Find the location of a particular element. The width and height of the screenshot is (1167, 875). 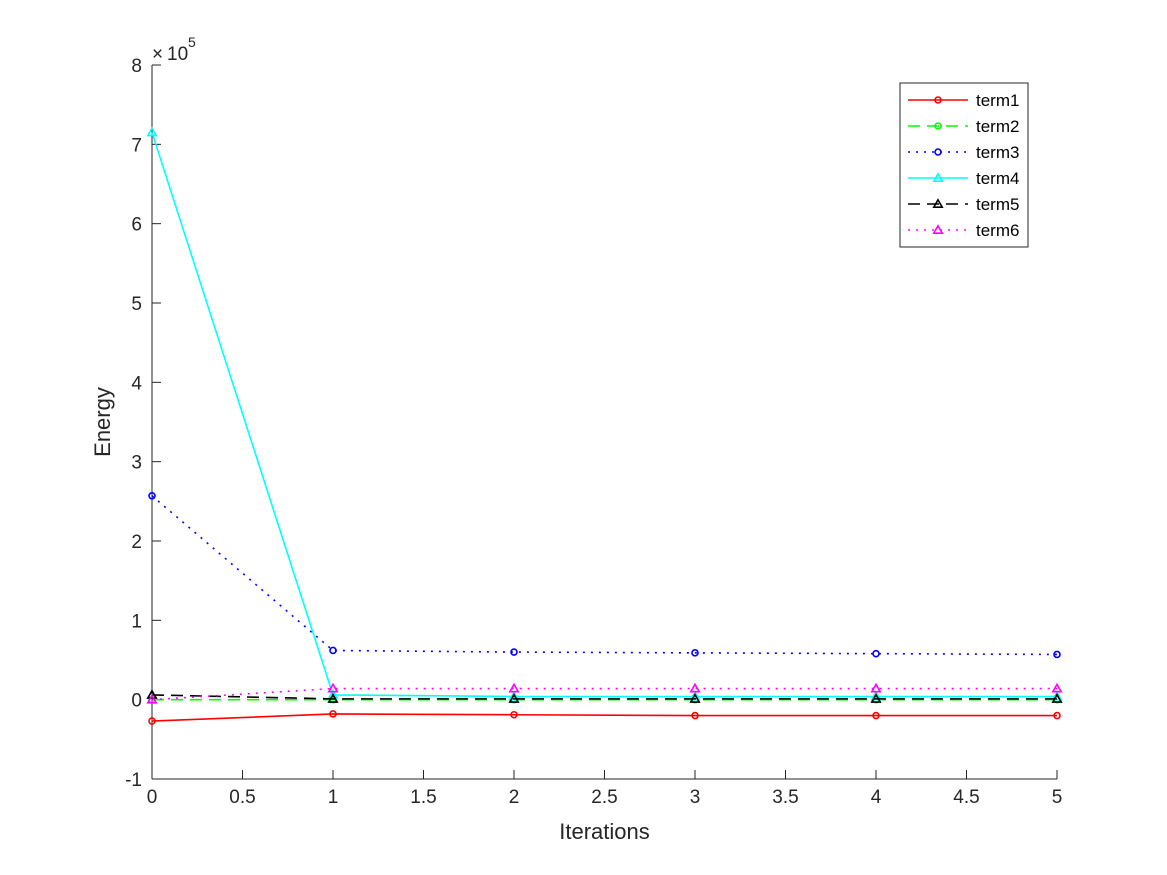

legend-box is located at coordinates (964, 165).